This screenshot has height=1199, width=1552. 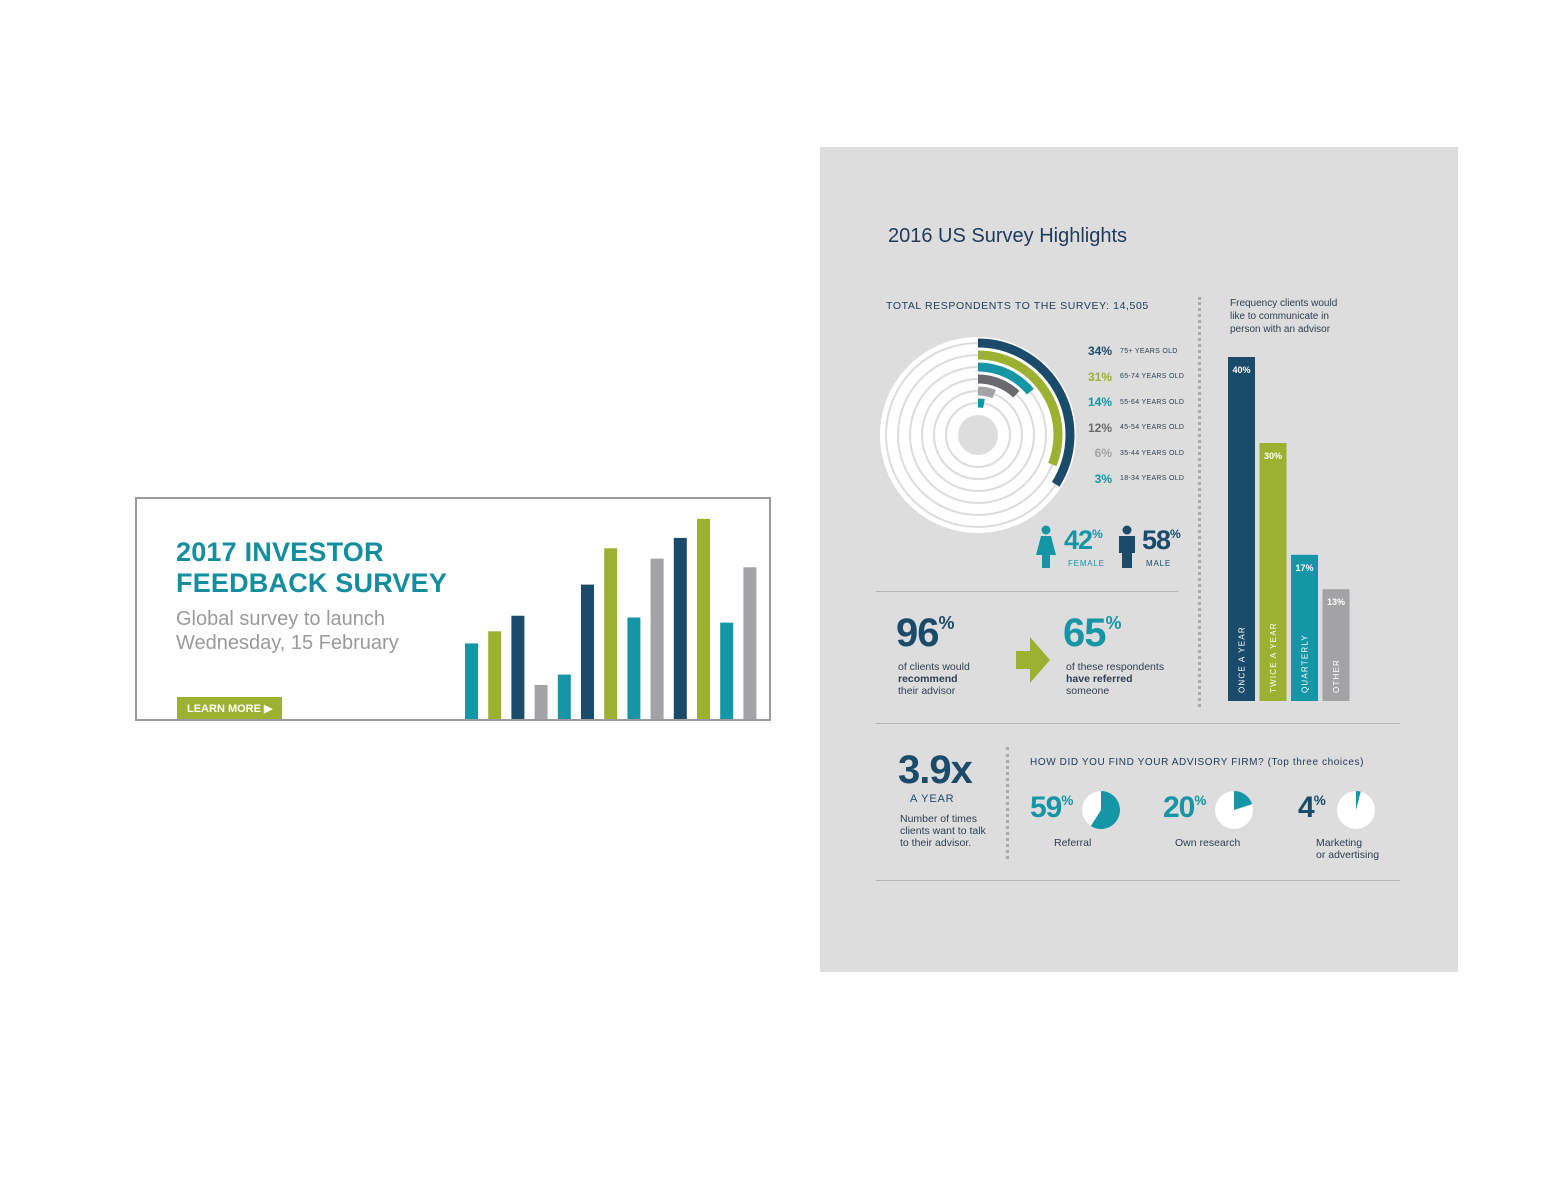 What do you see at coordinates (1348, 849) in the screenshot?
I see `find-firm-label: Marketing or advertising` at bounding box center [1348, 849].